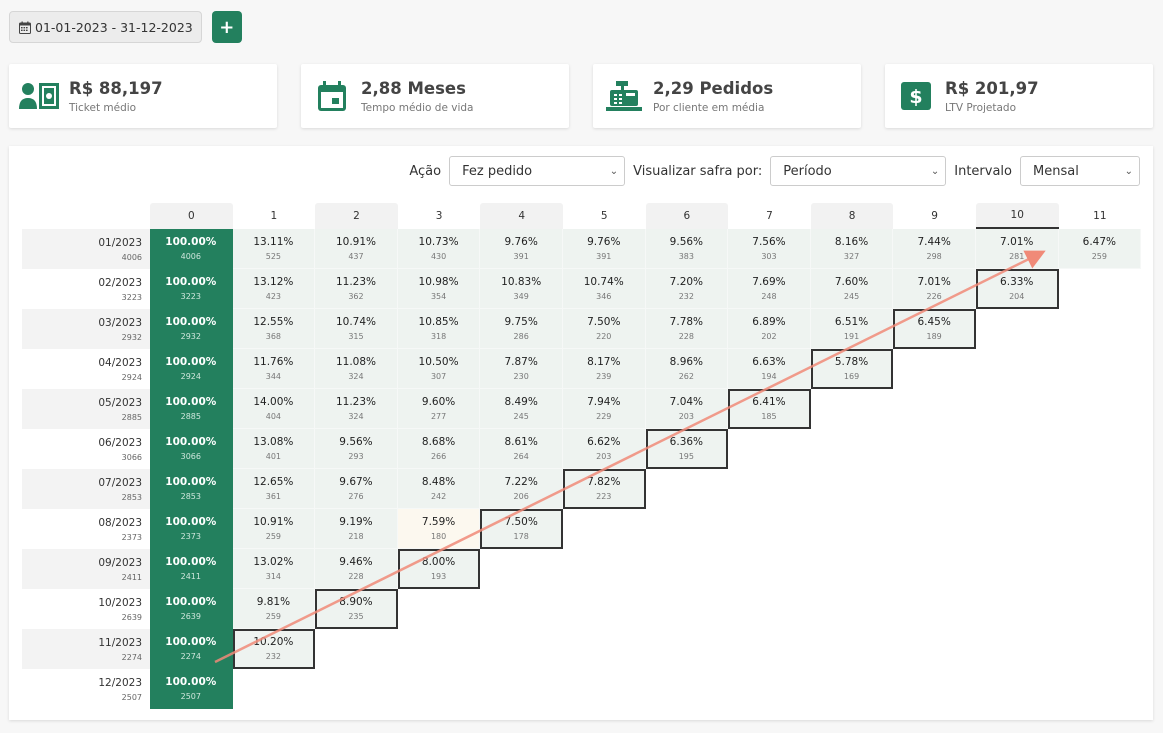  Describe the element at coordinates (769, 329) in the screenshot. I see `cohort-cell: 6.89% 202` at that location.